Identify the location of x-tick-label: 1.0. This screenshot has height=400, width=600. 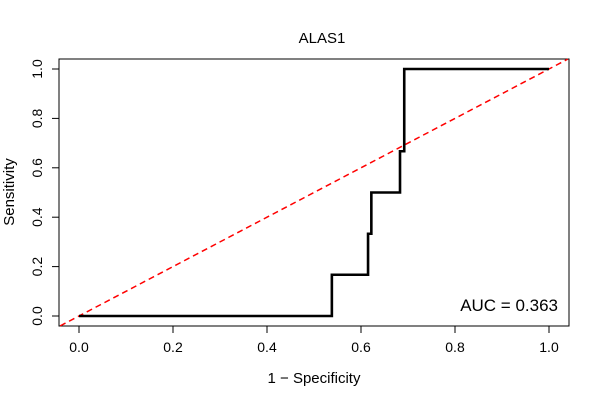
(549, 347).